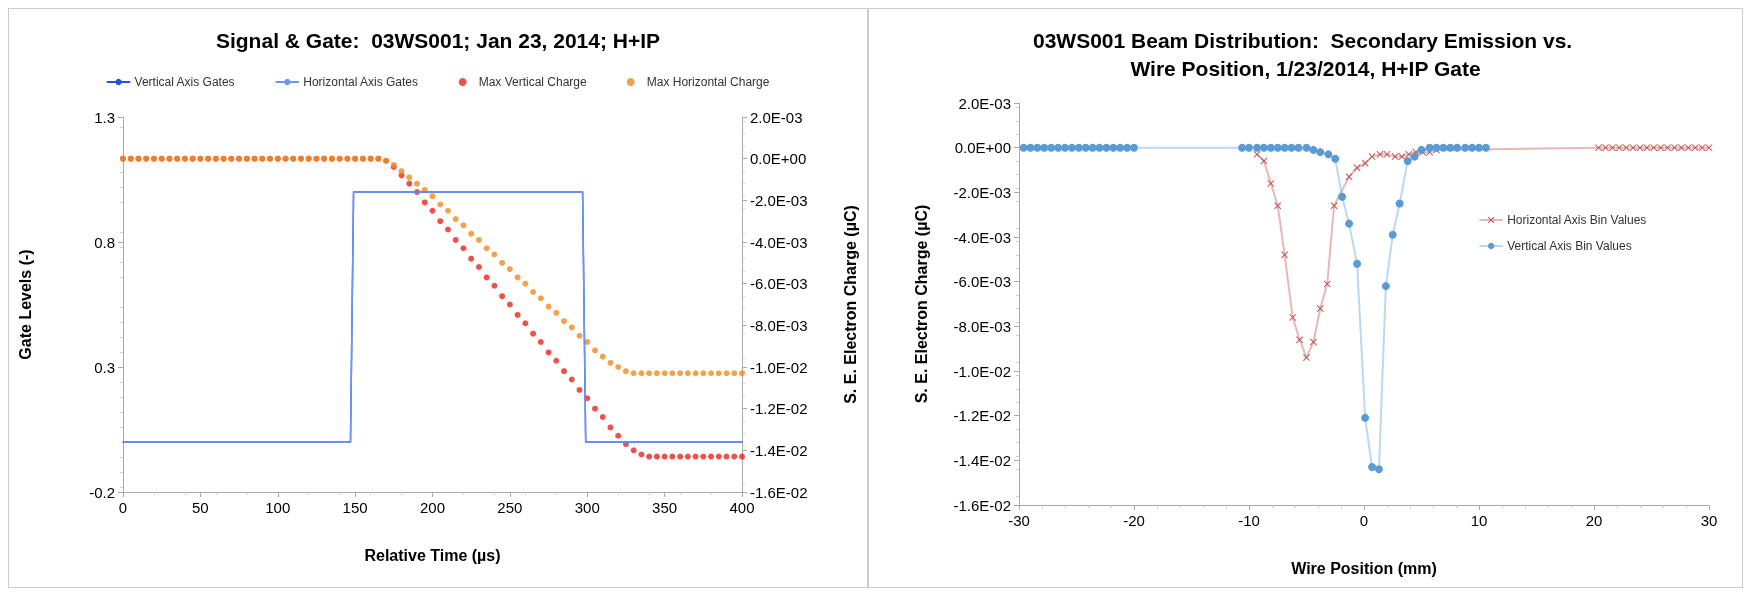 Image resolution: width=1751 pixels, height=596 pixels. What do you see at coordinates (25, 304) in the screenshot?
I see `y-axis-title: Gate Levels (-)` at bounding box center [25, 304].